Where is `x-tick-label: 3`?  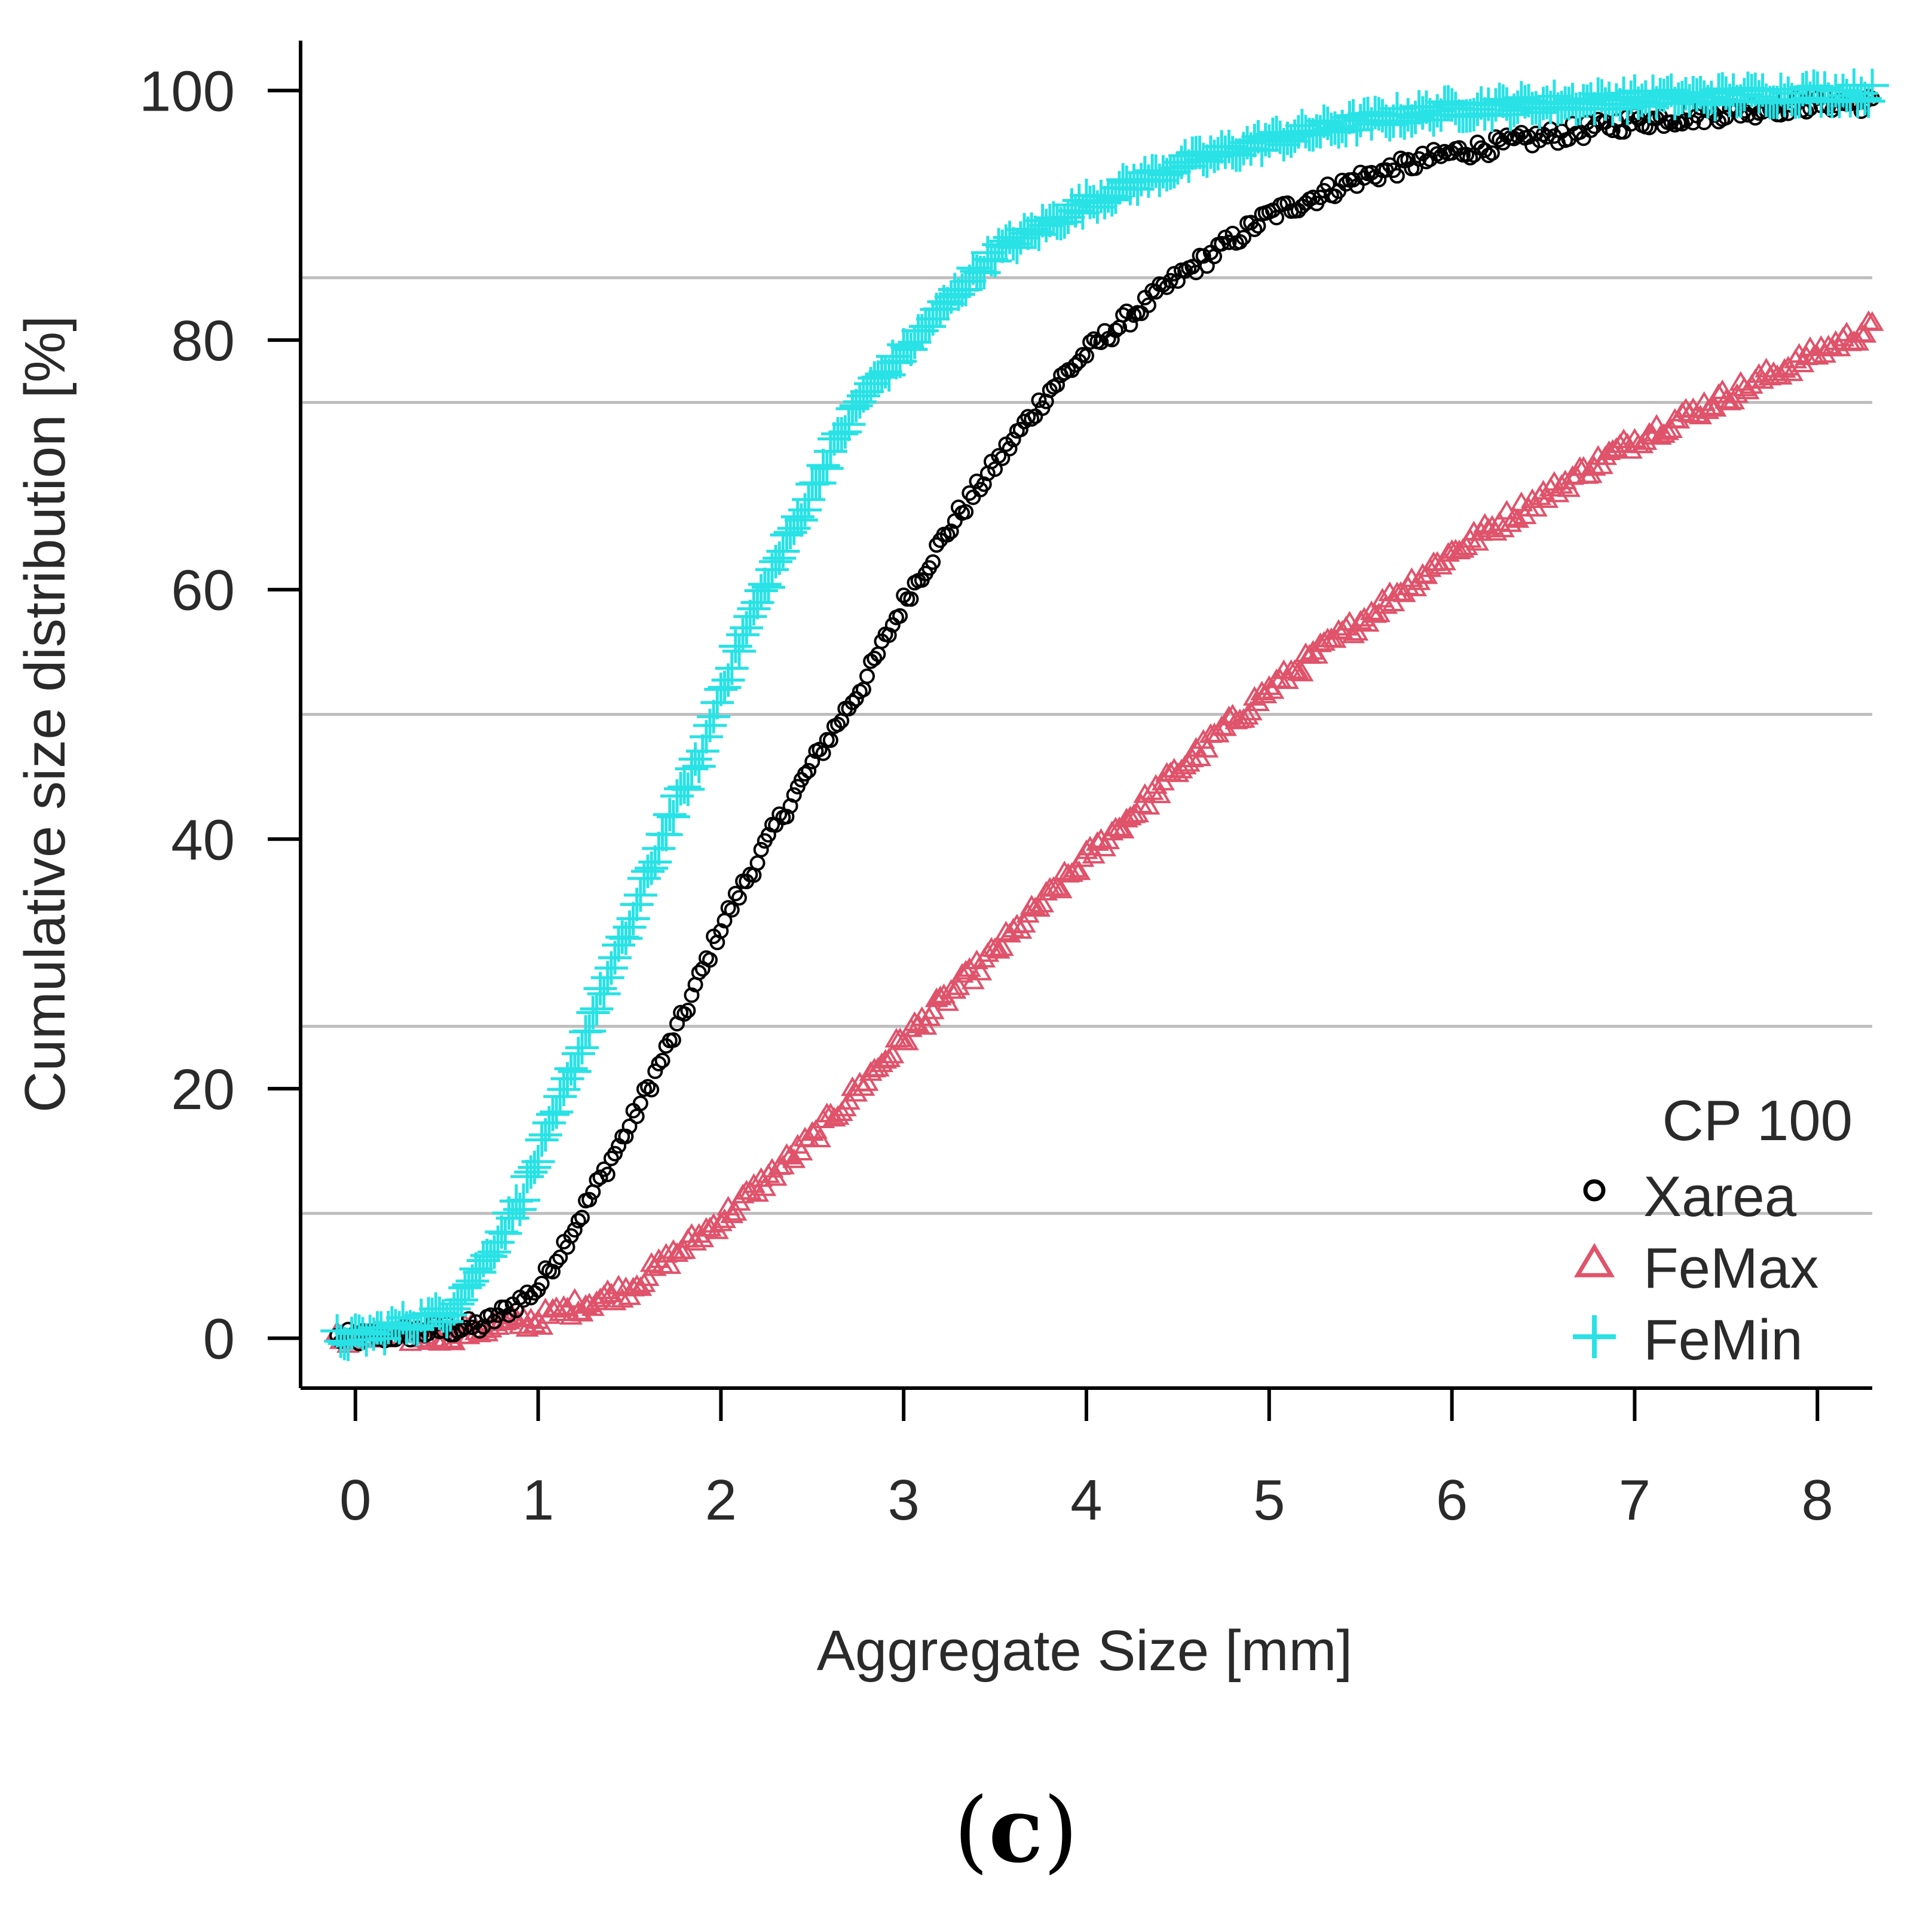
x-tick-label: 3 is located at coordinates (903, 1500).